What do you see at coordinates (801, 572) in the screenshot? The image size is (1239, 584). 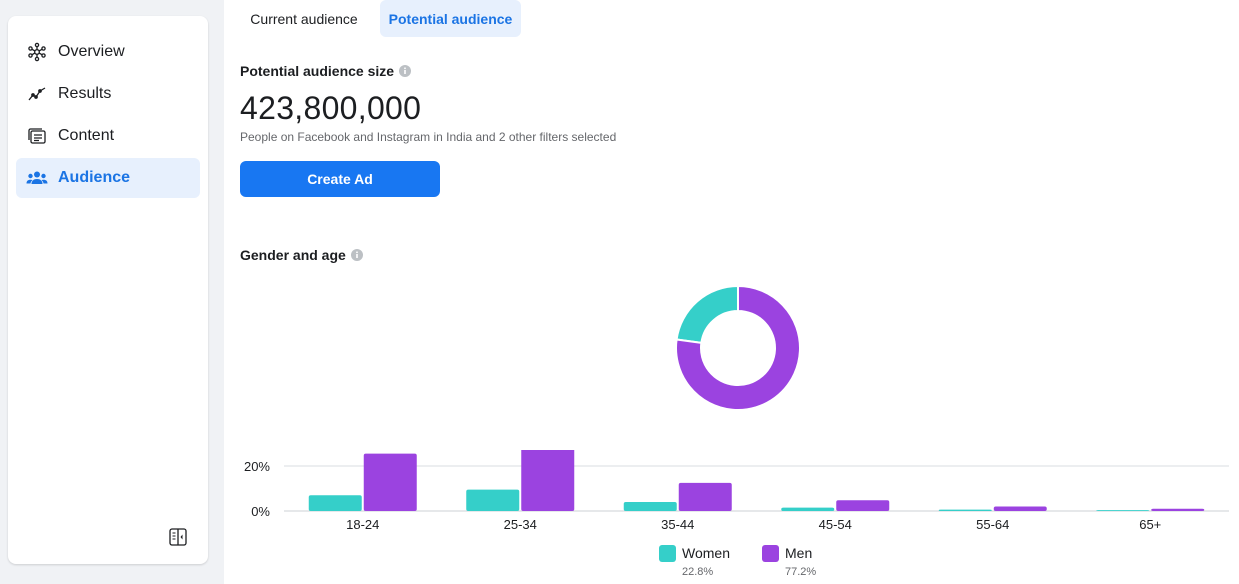 I see `legend-percent: 77.2%` at bounding box center [801, 572].